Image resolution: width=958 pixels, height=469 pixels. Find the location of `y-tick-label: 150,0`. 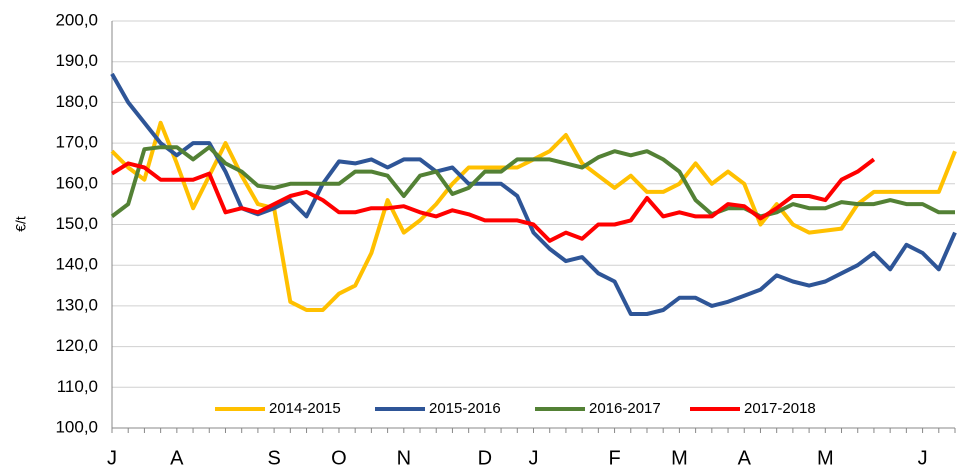

y-tick-label: 150,0 is located at coordinates (76, 223).